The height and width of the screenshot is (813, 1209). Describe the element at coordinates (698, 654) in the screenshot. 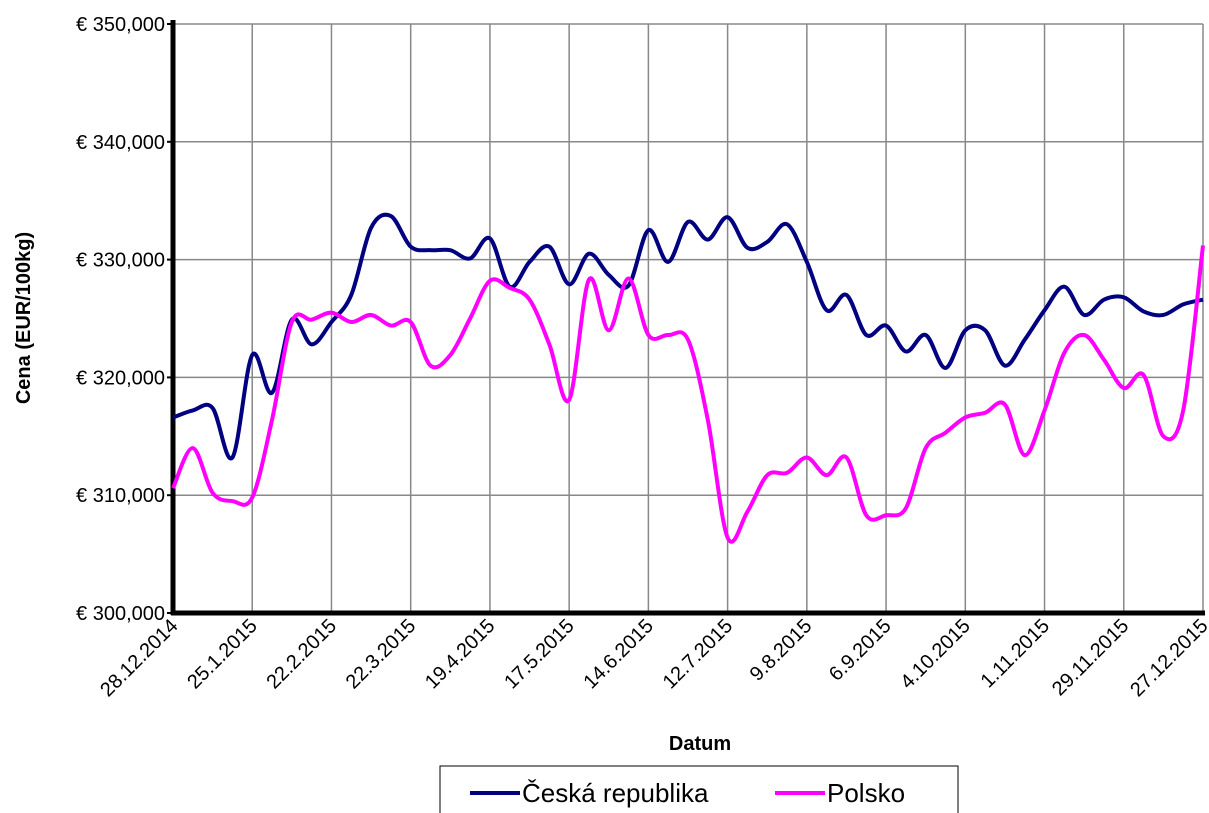

I see `x-tick-label: 12.7.2015` at that location.